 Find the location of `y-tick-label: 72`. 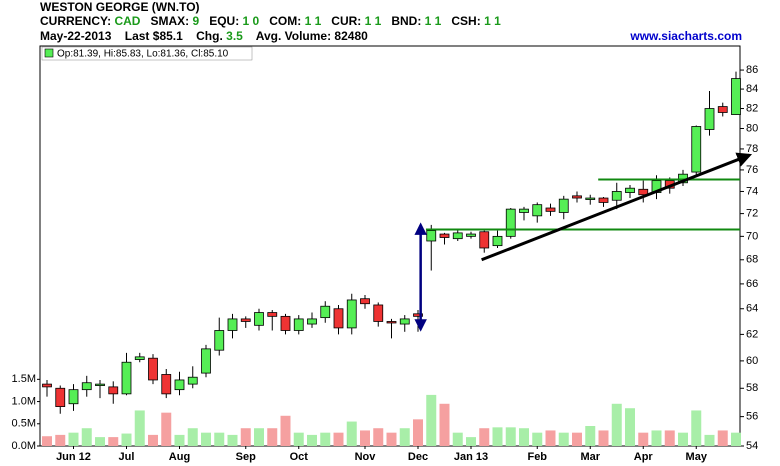

y-tick-label: 72 is located at coordinates (752, 214).